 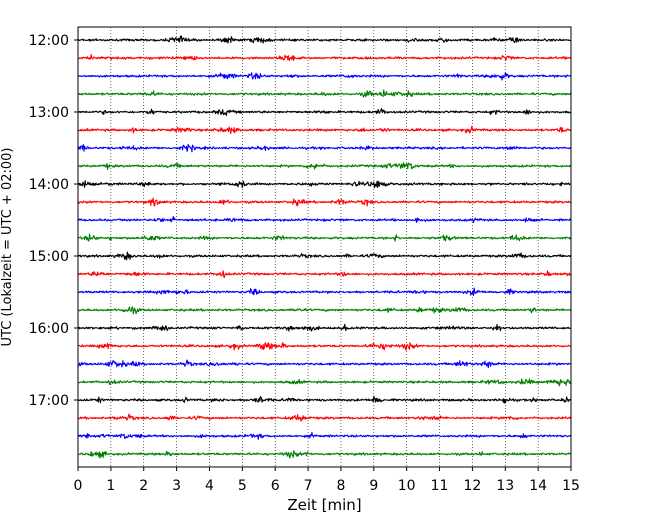 I want to click on x-axis-ticks: 0 1 2 3 4 5 6 7 8 9 10 11 12 13 14 15, so click(x=327, y=480).